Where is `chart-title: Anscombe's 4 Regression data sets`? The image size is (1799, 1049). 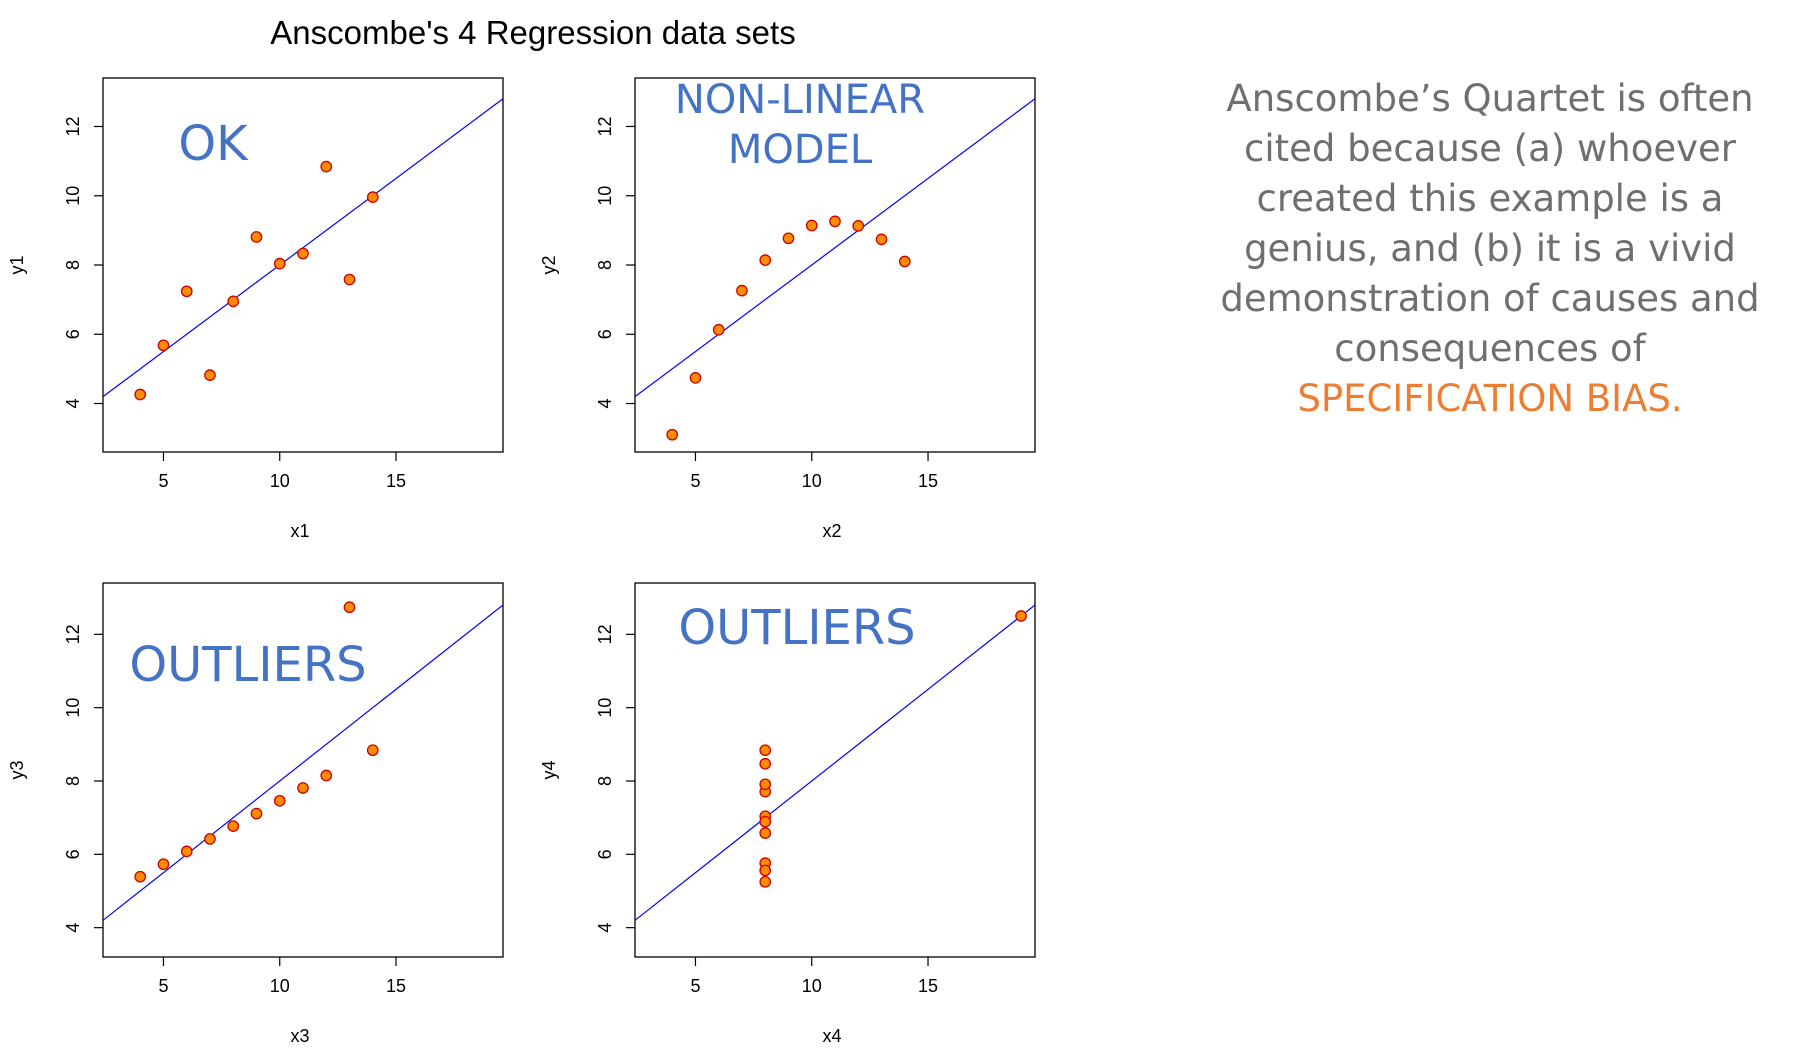
chart-title: Anscombe's 4 Regression data sets is located at coordinates (532, 32).